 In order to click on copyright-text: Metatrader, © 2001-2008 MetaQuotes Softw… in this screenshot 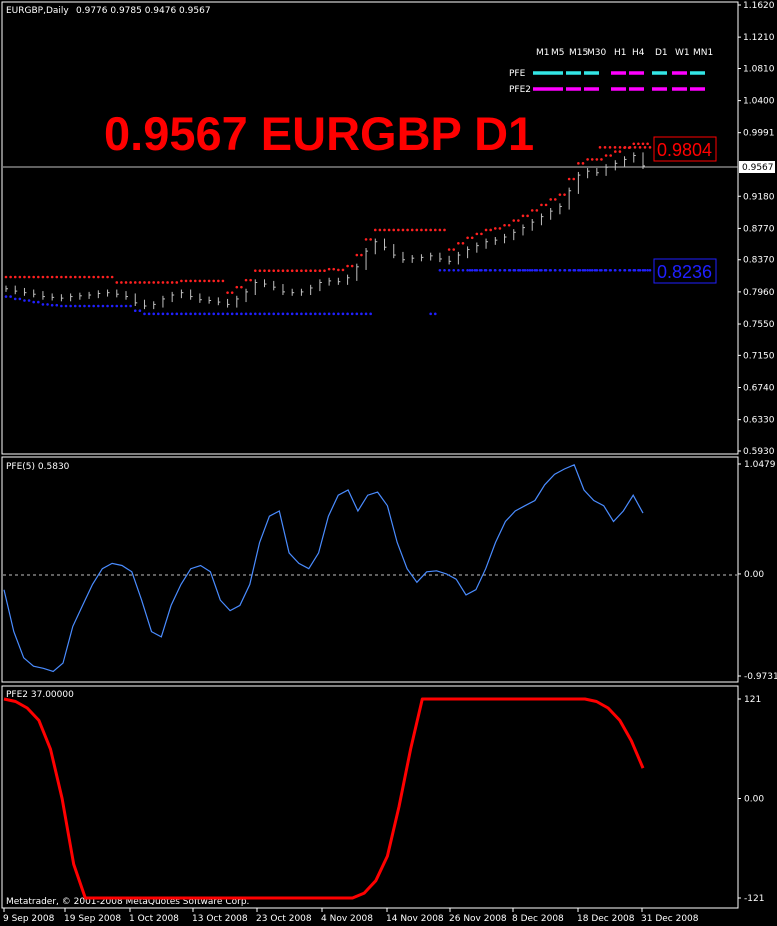, I will do `click(127, 902)`.